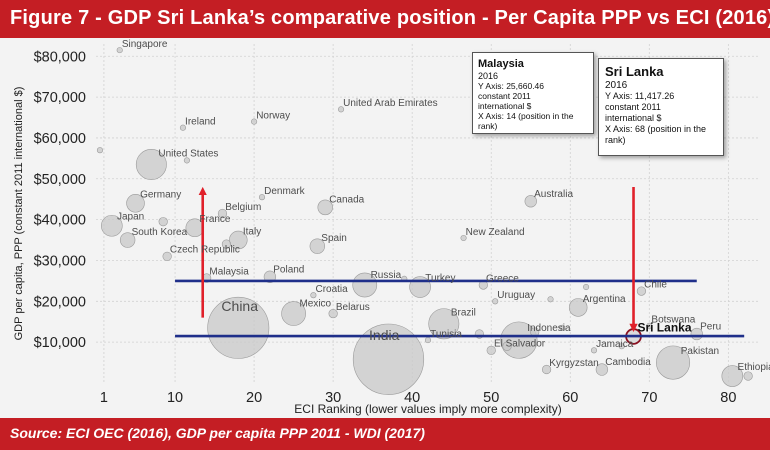  Describe the element at coordinates (504, 96) in the screenshot. I see `malaysia-callout-line: constant 2011` at that location.